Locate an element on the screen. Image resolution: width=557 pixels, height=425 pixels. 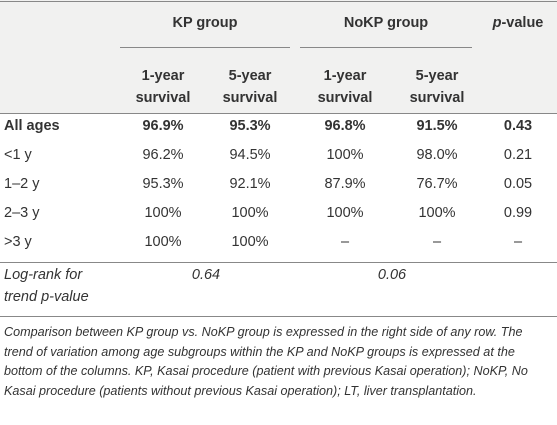
cell: 92.1% is located at coordinates (250, 184).